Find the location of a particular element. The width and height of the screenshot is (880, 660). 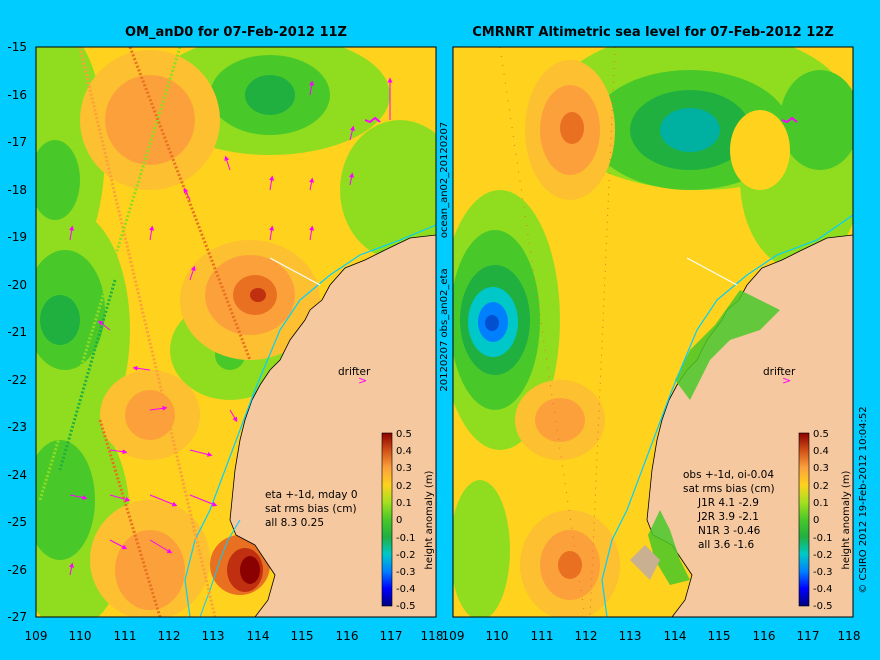

svg-text: N1R 3 -0.46 is located at coordinates (729, 531).